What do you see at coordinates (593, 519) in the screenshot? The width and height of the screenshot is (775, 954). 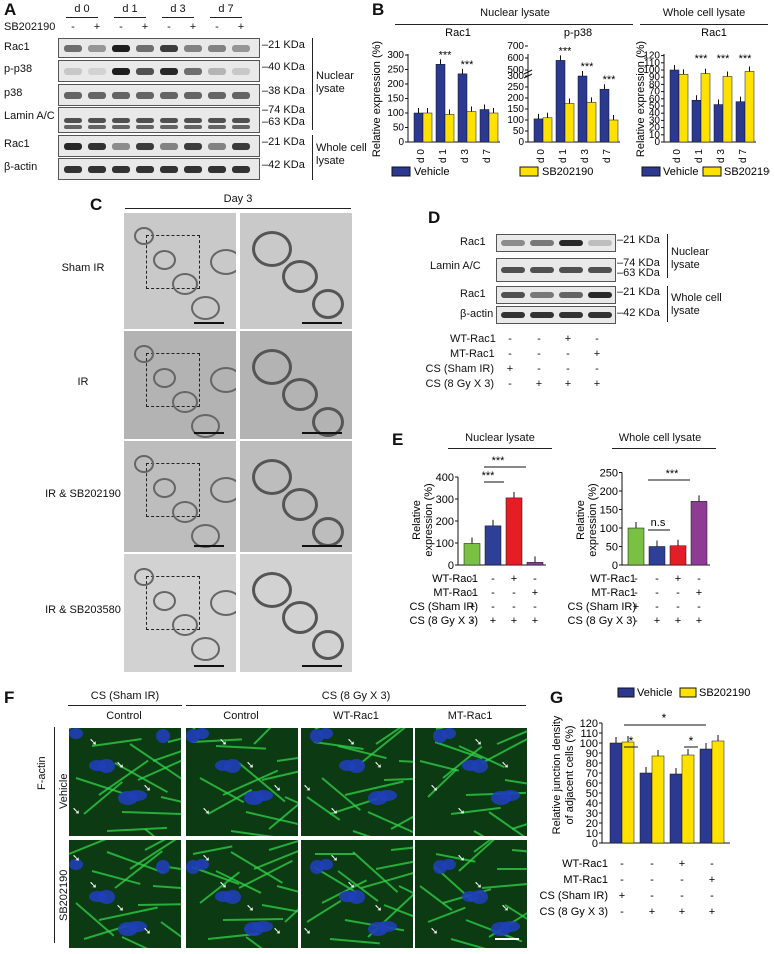 I see `y-axis-label: expression (%)` at bounding box center [593, 519].